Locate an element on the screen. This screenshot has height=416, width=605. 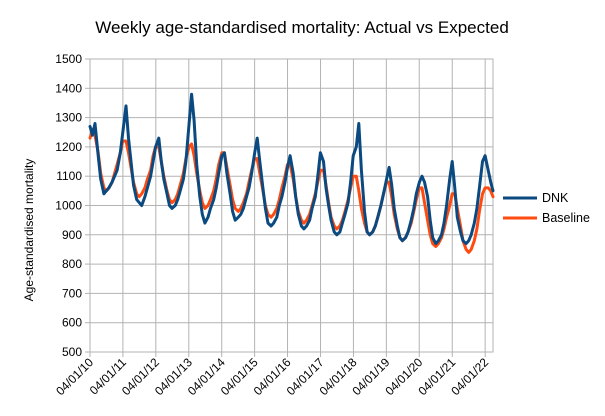
y-tick-label: 700 is located at coordinates (72, 293).